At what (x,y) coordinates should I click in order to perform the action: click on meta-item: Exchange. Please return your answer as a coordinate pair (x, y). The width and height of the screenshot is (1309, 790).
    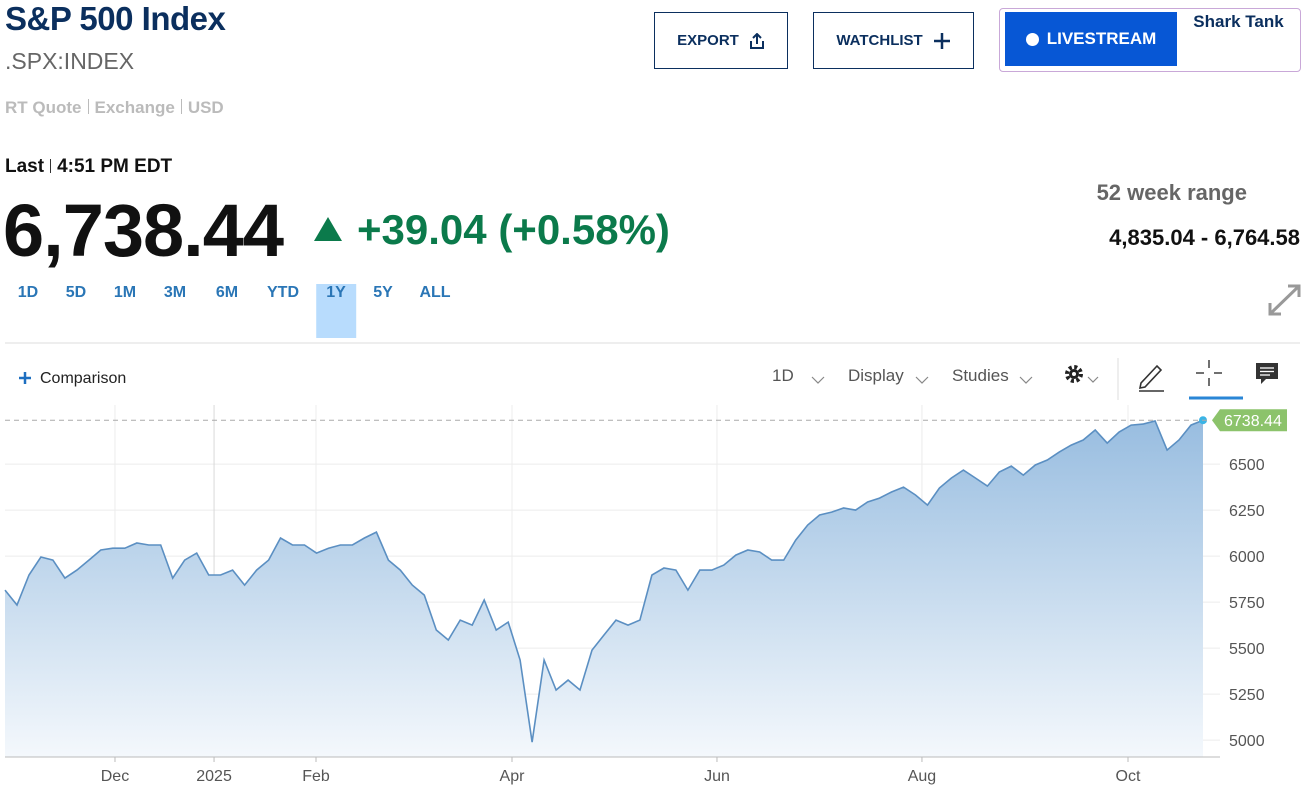
    Looking at the image, I should click on (134, 107).